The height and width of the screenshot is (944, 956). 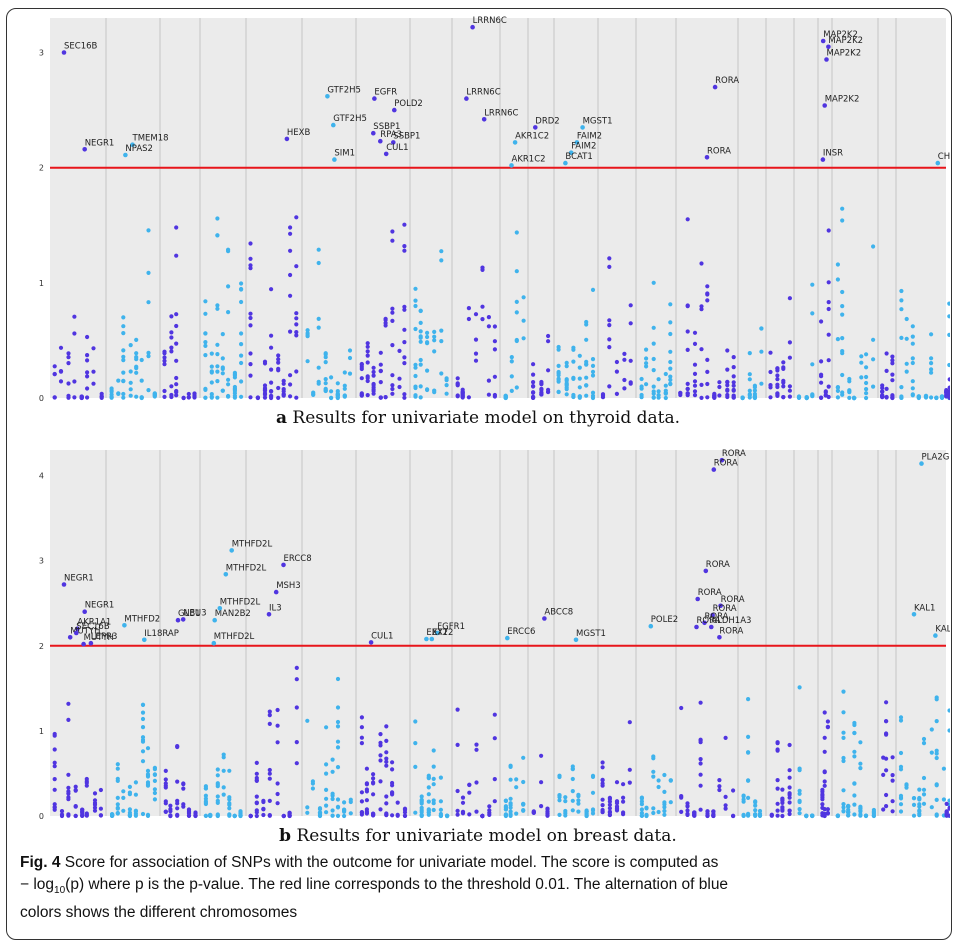 I want to click on snp-point-significant, so click(x=696, y=627).